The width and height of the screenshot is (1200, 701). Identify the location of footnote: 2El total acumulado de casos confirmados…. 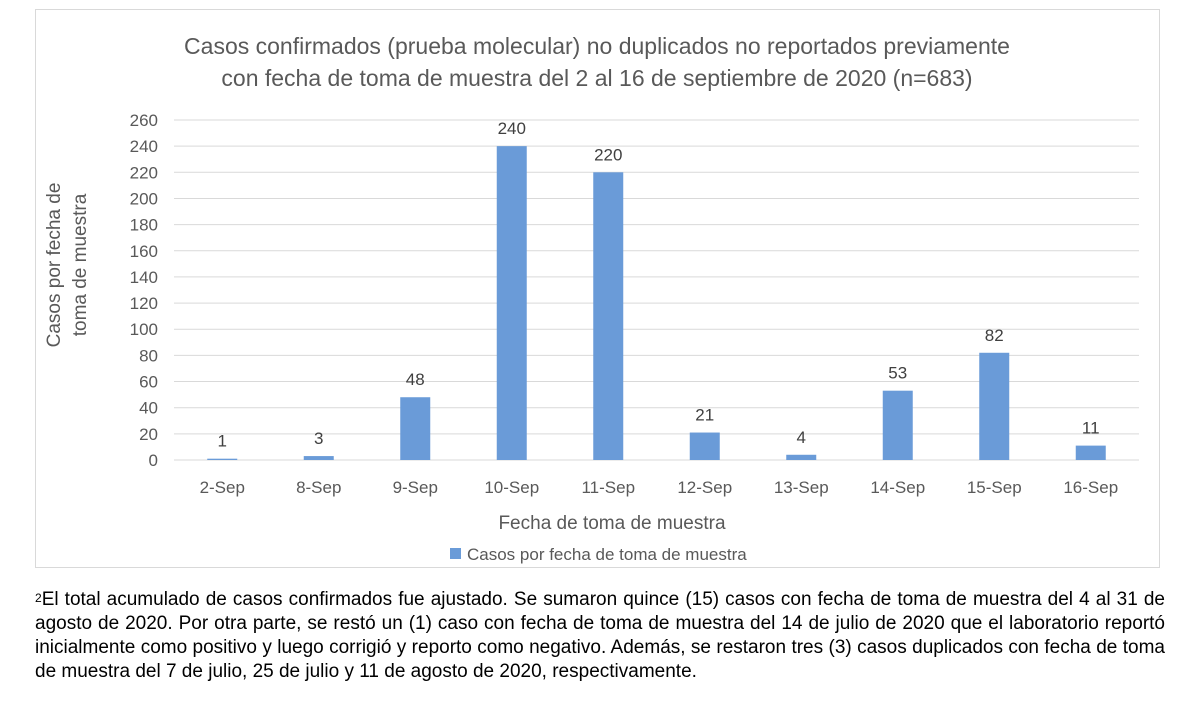
(600, 636).